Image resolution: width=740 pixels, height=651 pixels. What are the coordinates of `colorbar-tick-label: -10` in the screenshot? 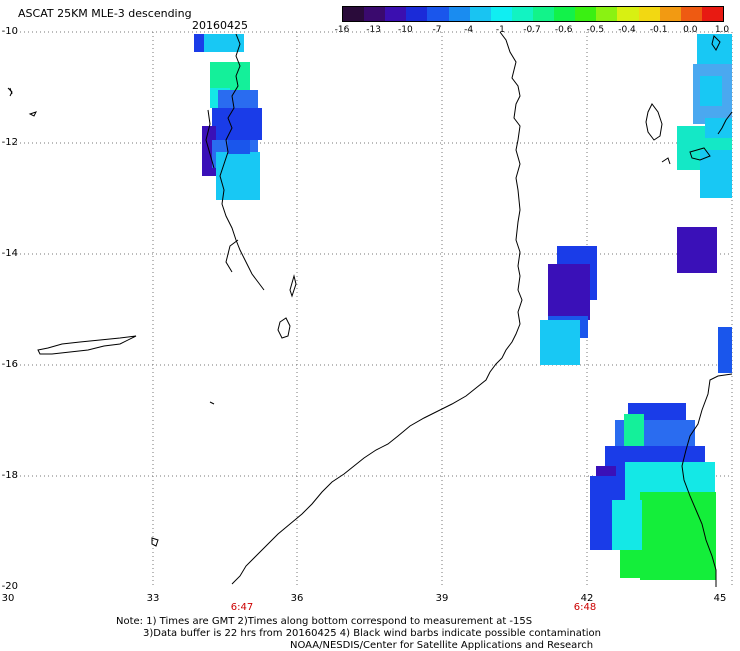 It's located at (405, 30).